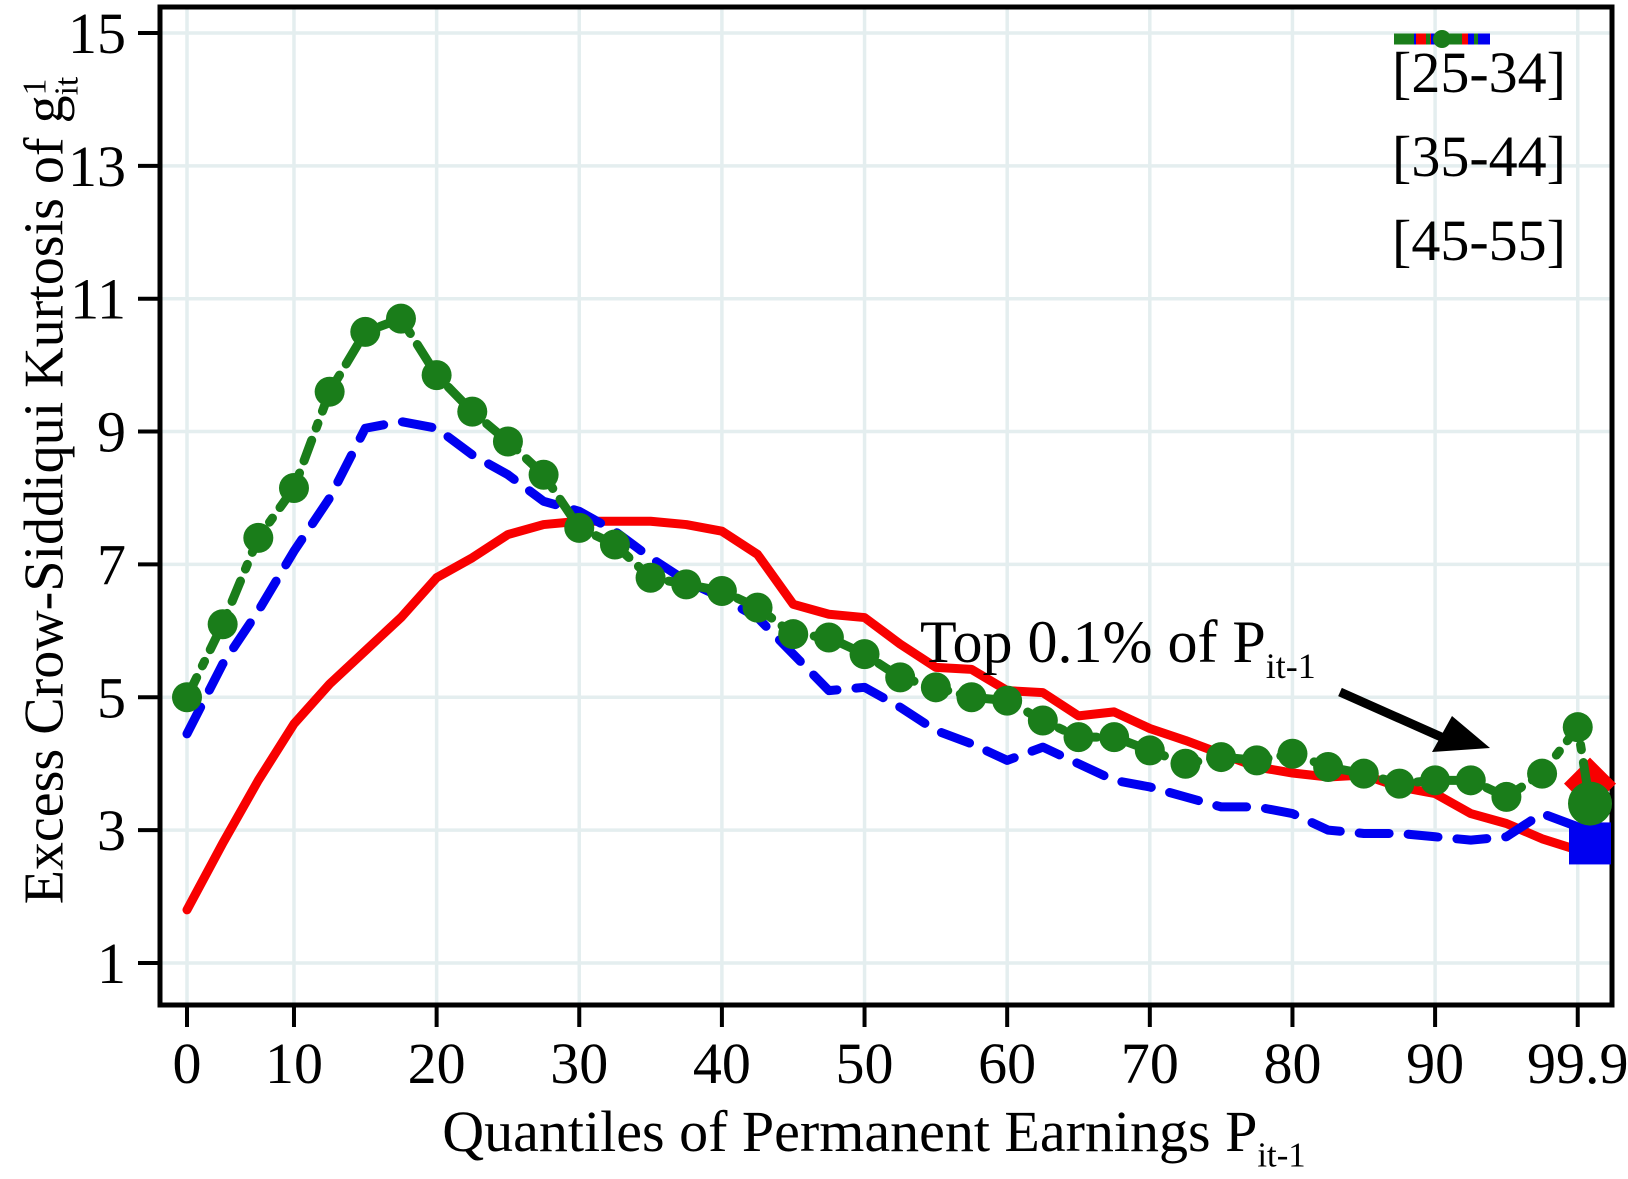 The width and height of the screenshot is (1628, 1179). I want to click on legend-label: [35-44], so click(1479, 156).